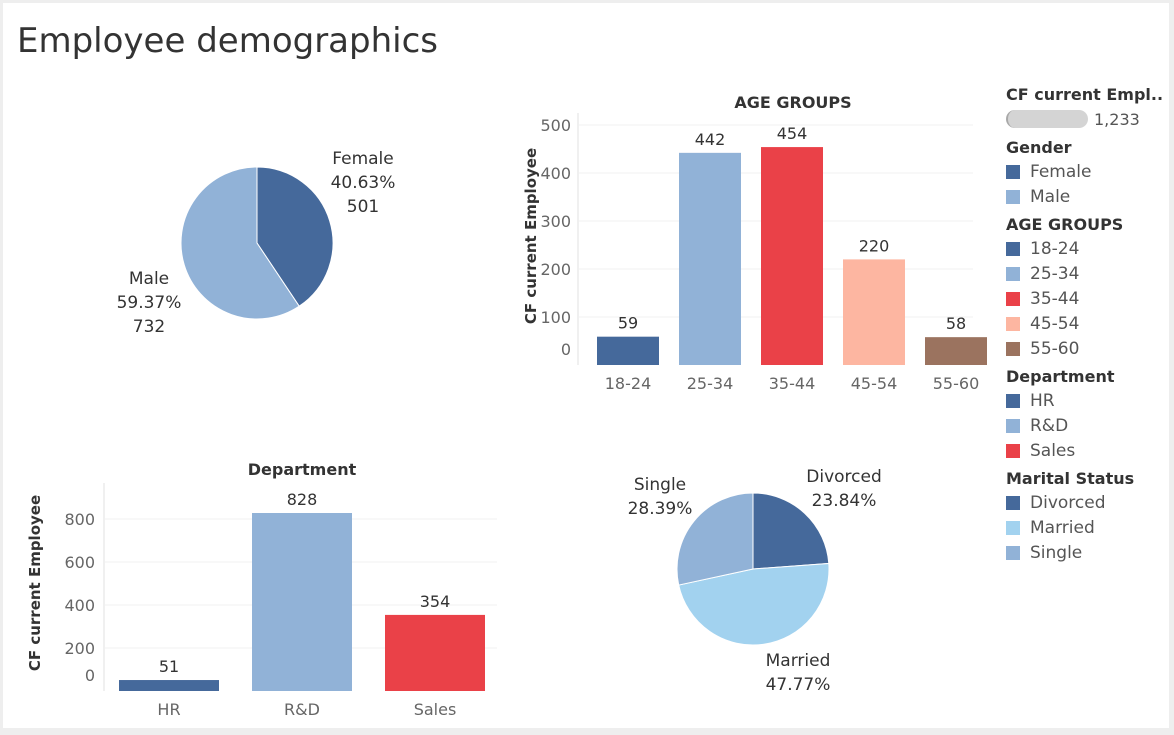 This screenshot has width=1174, height=735. I want to click on marital-status-pie-chart: Divorced 23.84% Married 47.77% Single 28.39%, so click(755, 581).